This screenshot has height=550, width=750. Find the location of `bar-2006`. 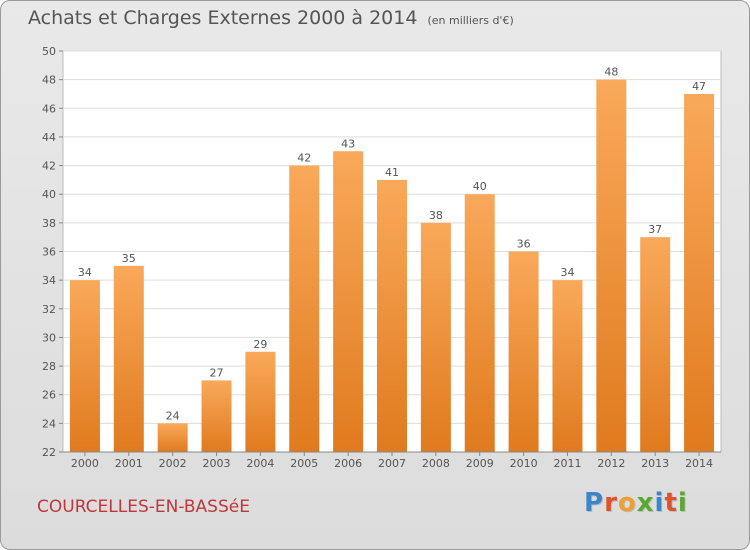

bar-2006 is located at coordinates (348, 301).